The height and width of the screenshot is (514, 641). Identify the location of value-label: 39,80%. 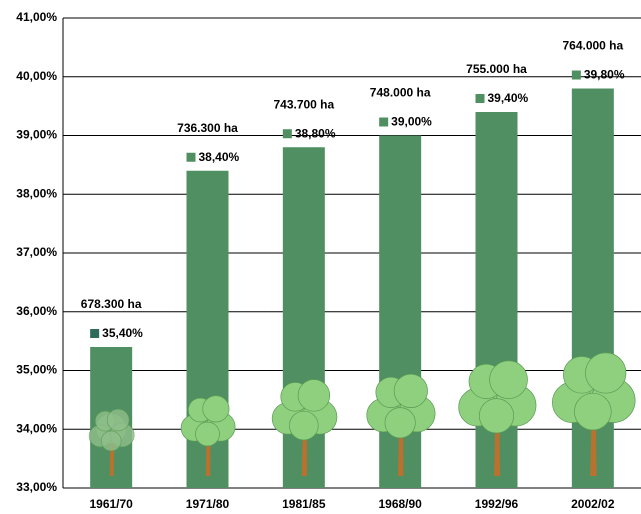
(604, 75).